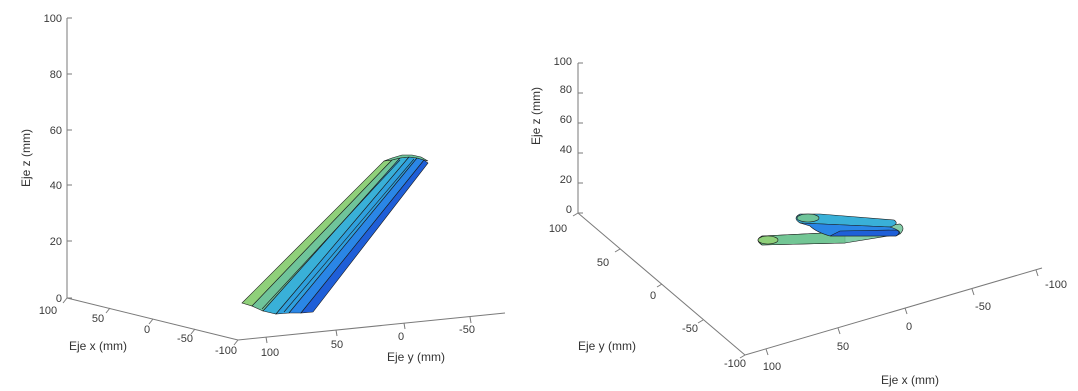 The image size is (1078, 391). I want to click on left-y-tick-label: -50, so click(467, 330).